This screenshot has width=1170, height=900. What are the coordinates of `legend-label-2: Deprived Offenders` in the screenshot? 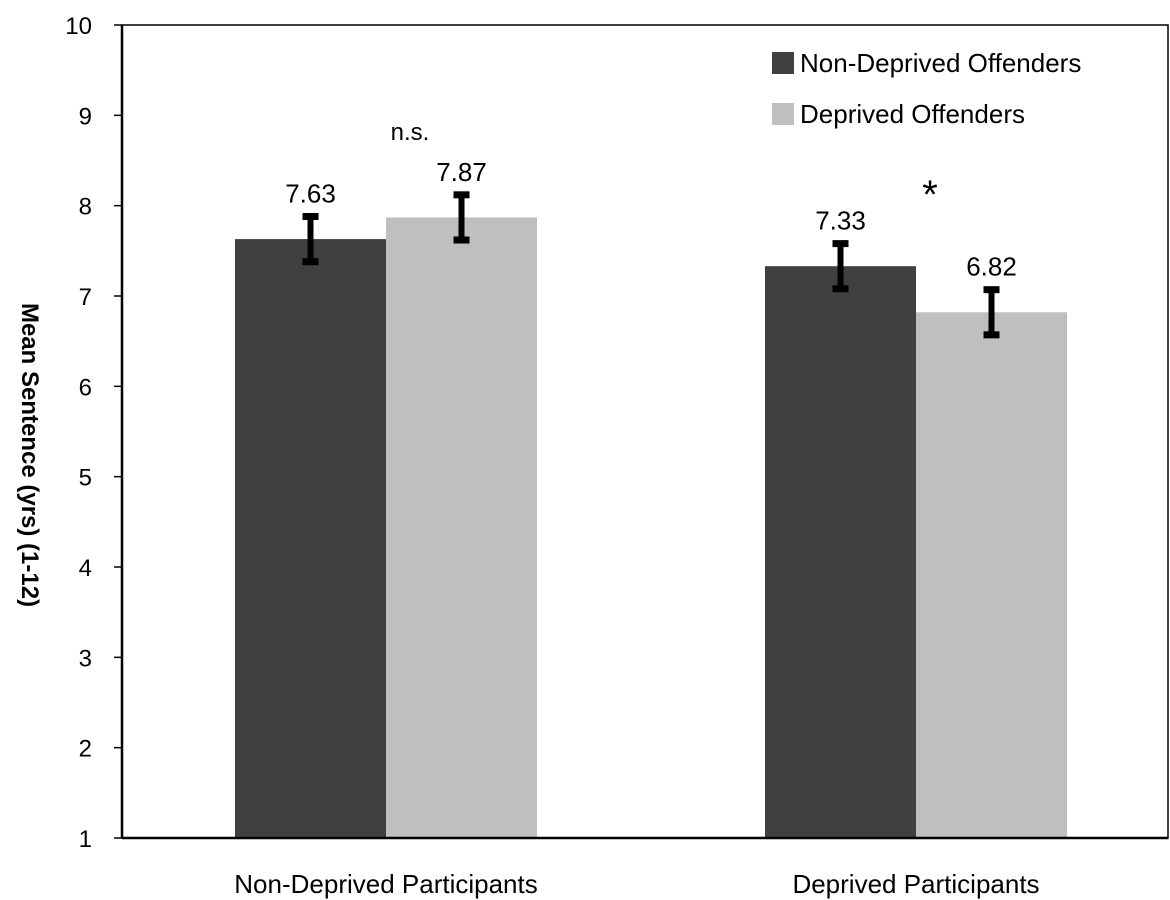 It's located at (912, 114).